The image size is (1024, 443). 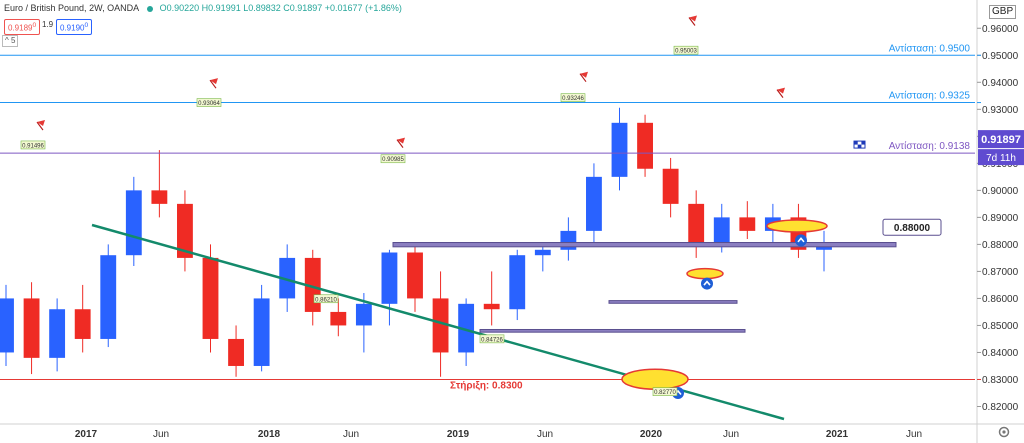 I want to click on level-label: Αντίσταση: 0.9500, so click(x=930, y=48).